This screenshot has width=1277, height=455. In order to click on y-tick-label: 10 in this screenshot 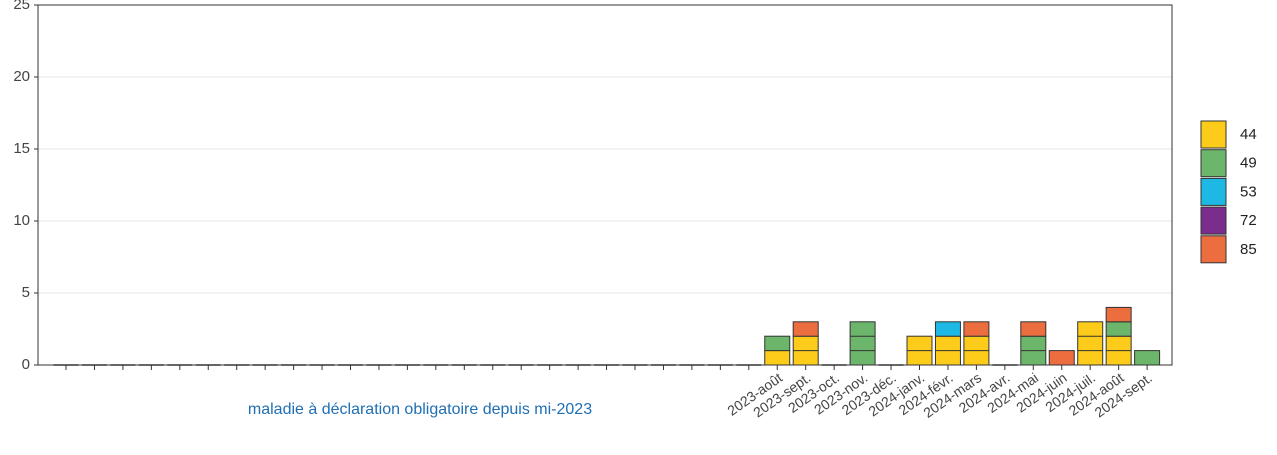, I will do `click(21, 220)`.